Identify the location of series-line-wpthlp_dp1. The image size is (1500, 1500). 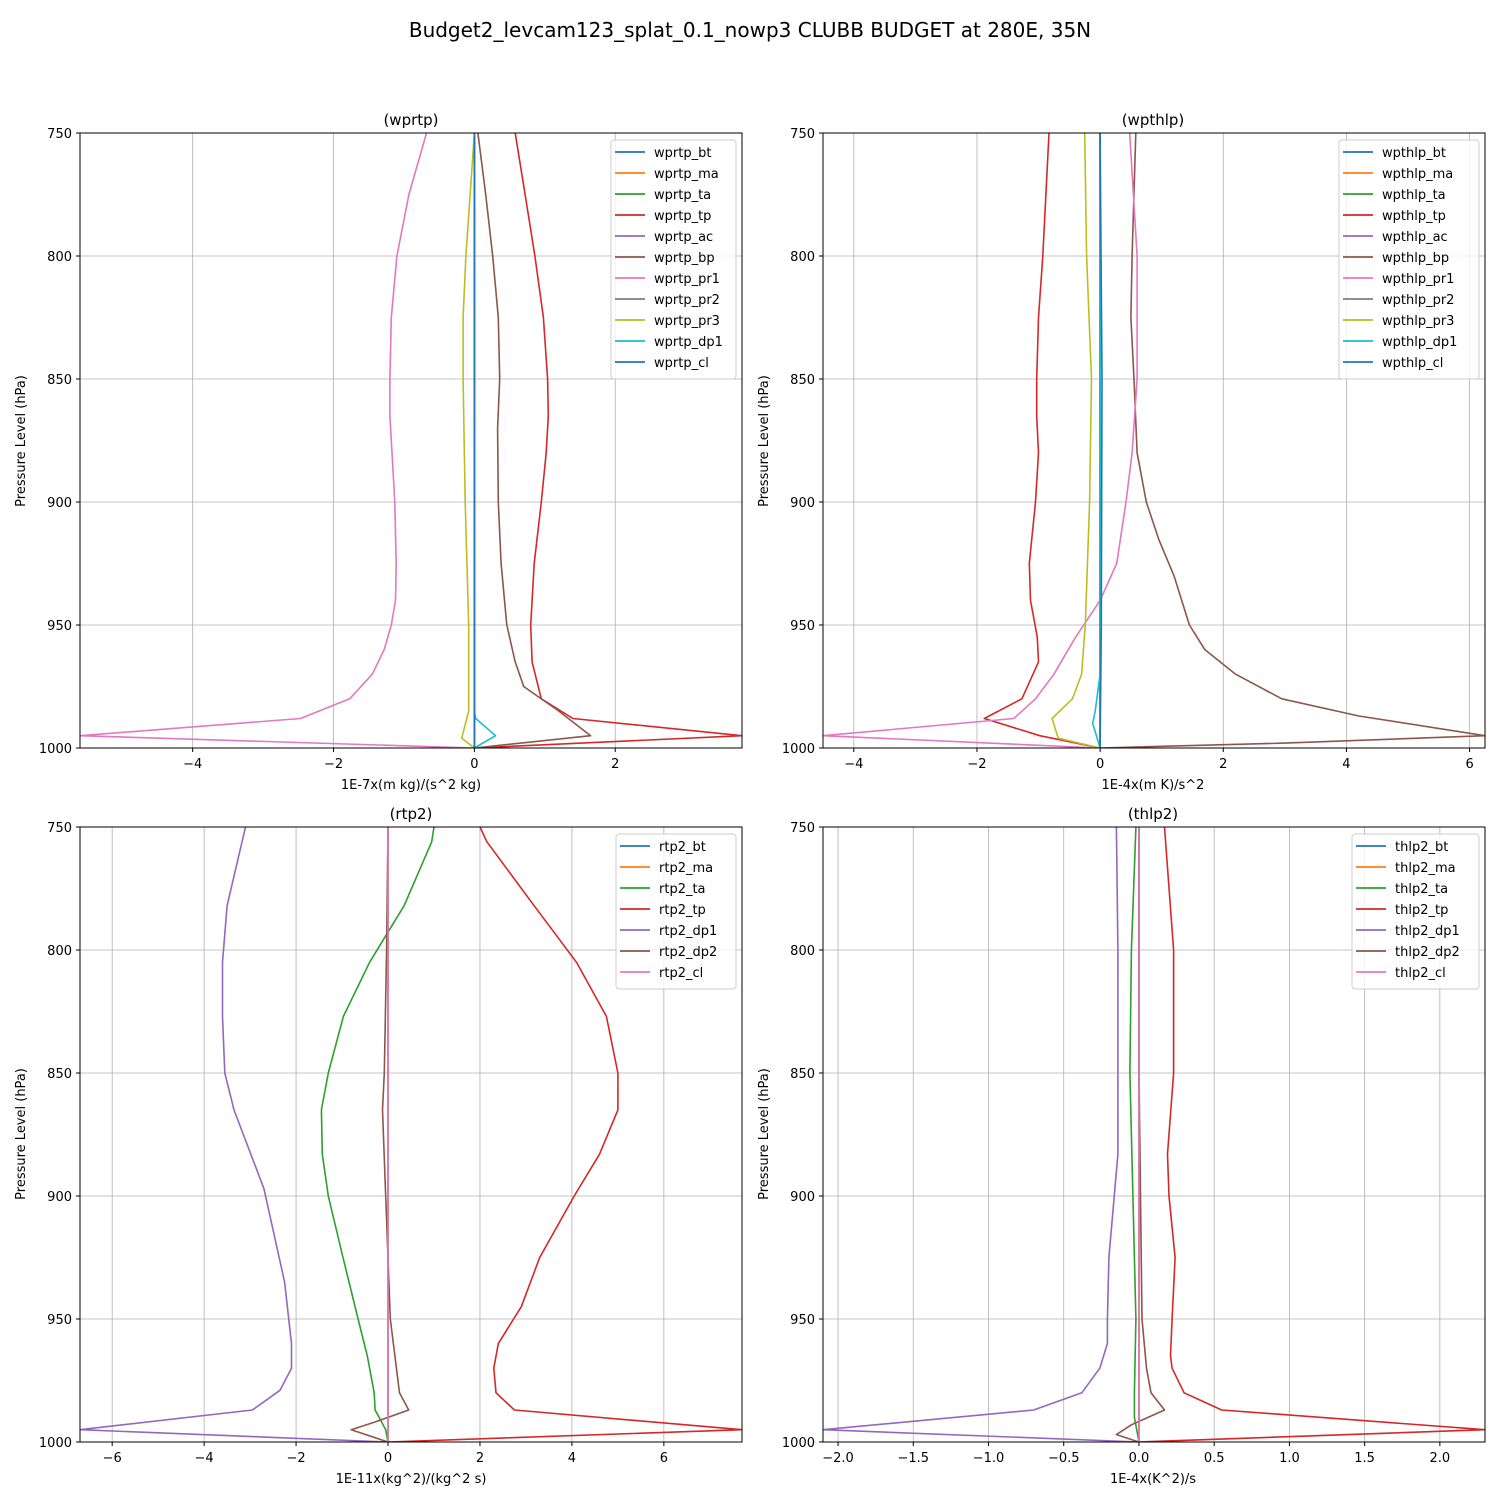
(1096, 440).